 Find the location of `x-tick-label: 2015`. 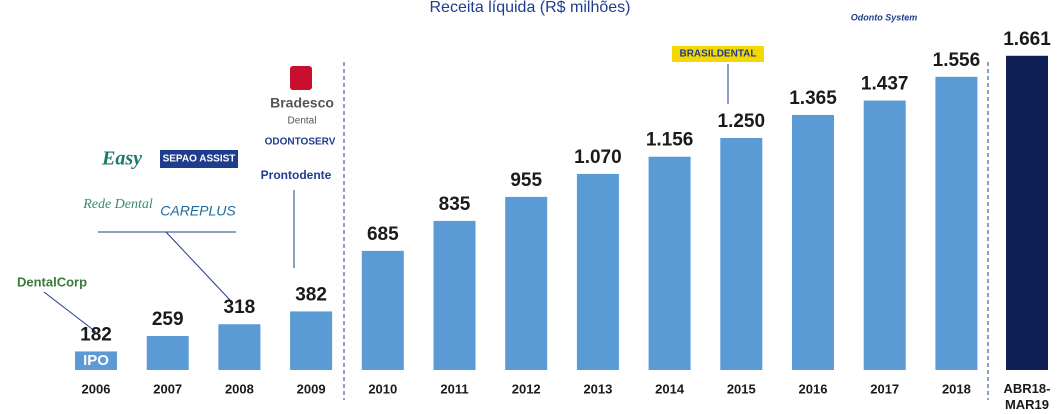

x-tick-label: 2015 is located at coordinates (741, 388).